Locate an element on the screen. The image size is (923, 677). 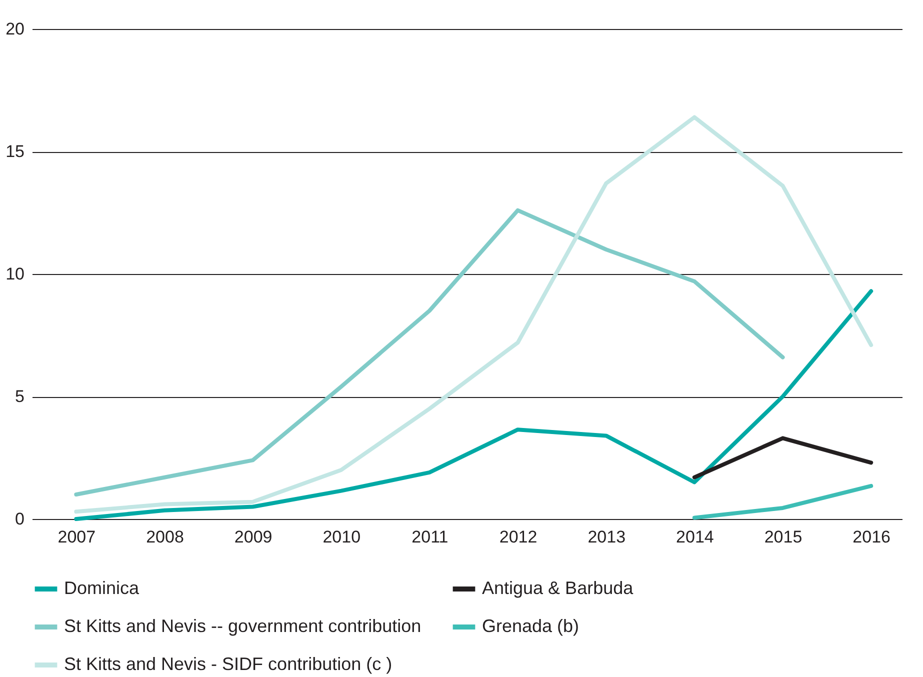
x-tick-label: 2008 is located at coordinates (165, 537).